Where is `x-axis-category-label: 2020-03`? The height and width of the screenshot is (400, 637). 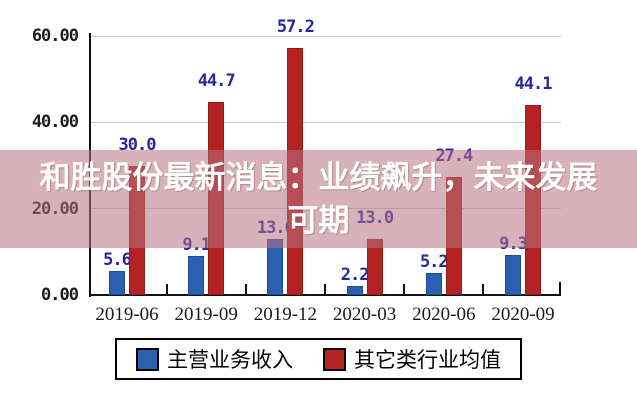
x-axis-category-label: 2020-03 is located at coordinates (364, 314).